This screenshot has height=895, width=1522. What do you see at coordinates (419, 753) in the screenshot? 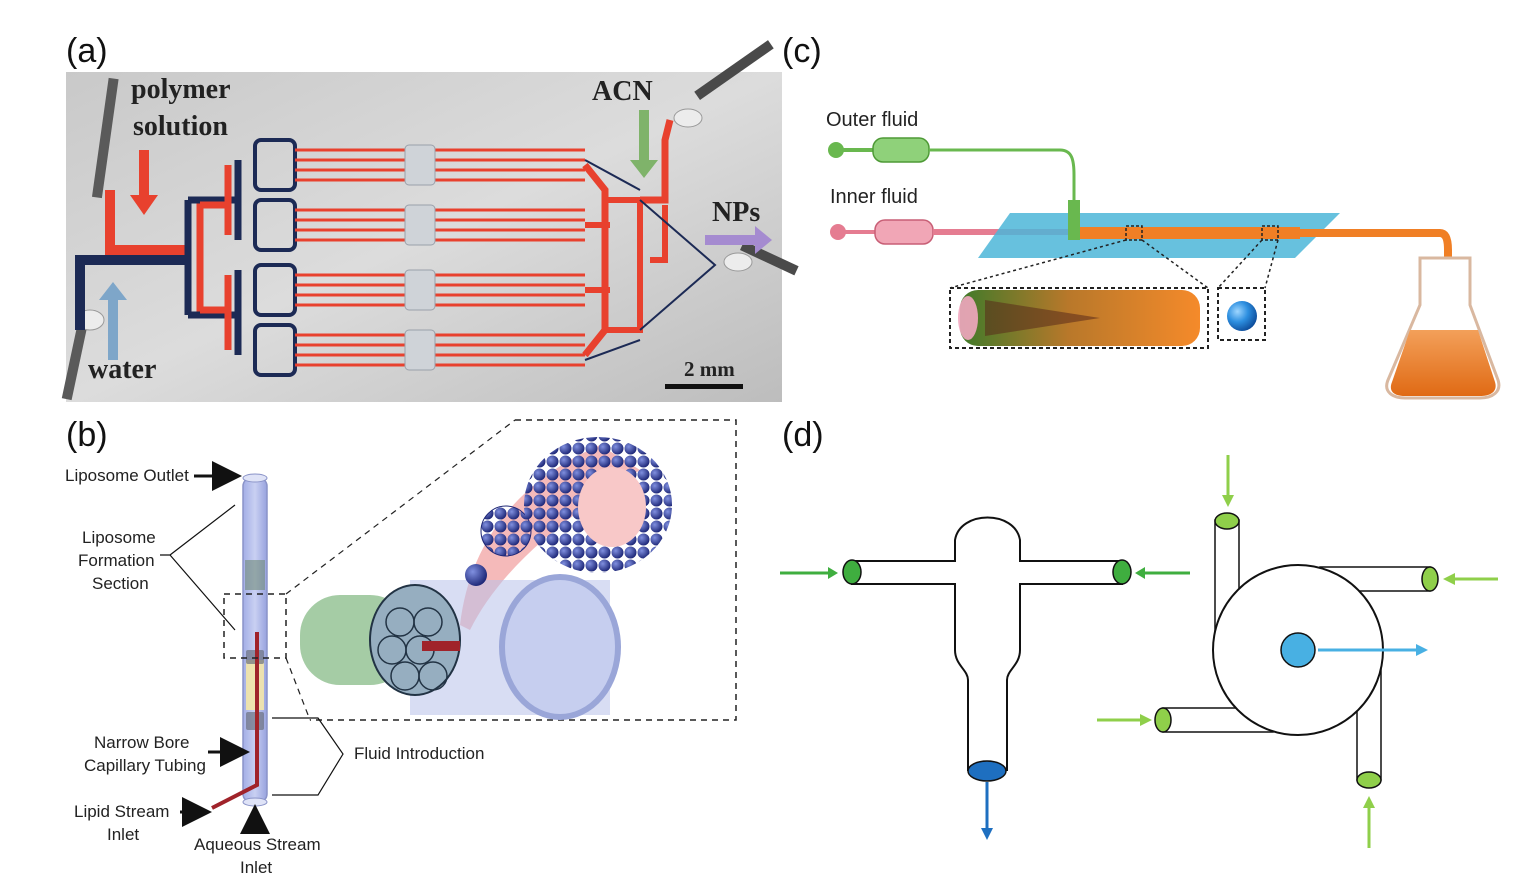
I see `fluid-introduction-label: Fluid Introduction` at bounding box center [419, 753].